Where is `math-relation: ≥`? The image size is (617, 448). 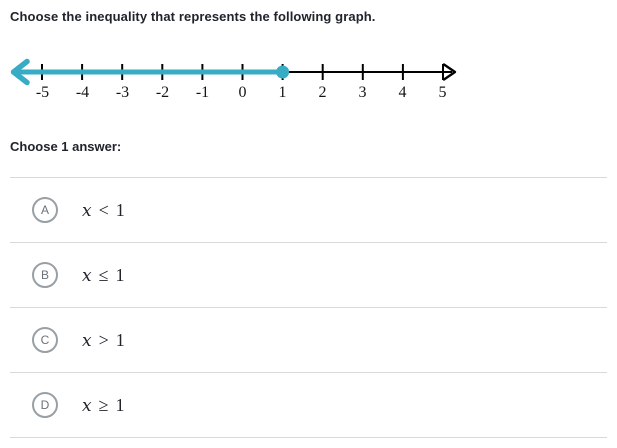
math-relation: ≥ is located at coordinates (103, 404).